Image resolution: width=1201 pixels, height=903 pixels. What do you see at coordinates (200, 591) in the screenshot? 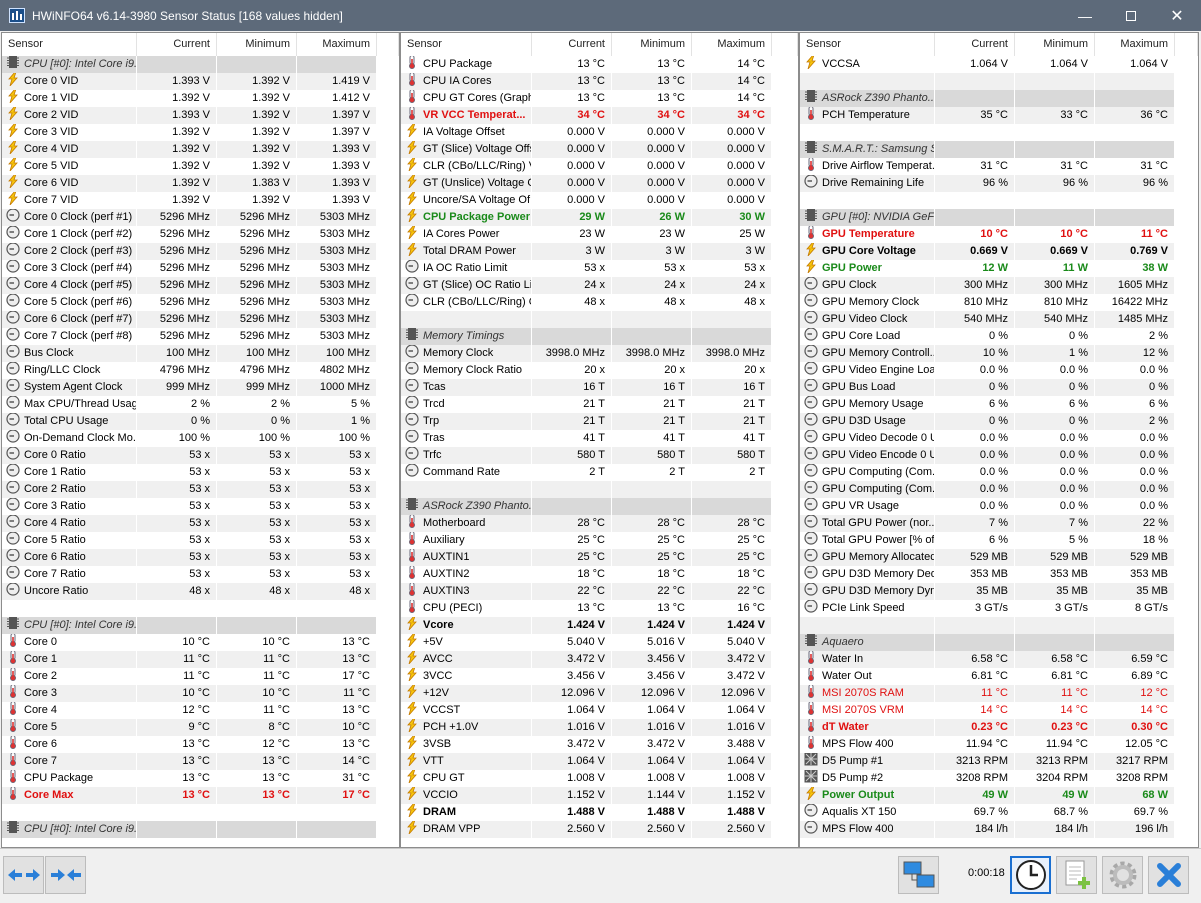
I see `sensor-row: Uncore Ratio 48 x 48 x 48 x` at bounding box center [200, 591].